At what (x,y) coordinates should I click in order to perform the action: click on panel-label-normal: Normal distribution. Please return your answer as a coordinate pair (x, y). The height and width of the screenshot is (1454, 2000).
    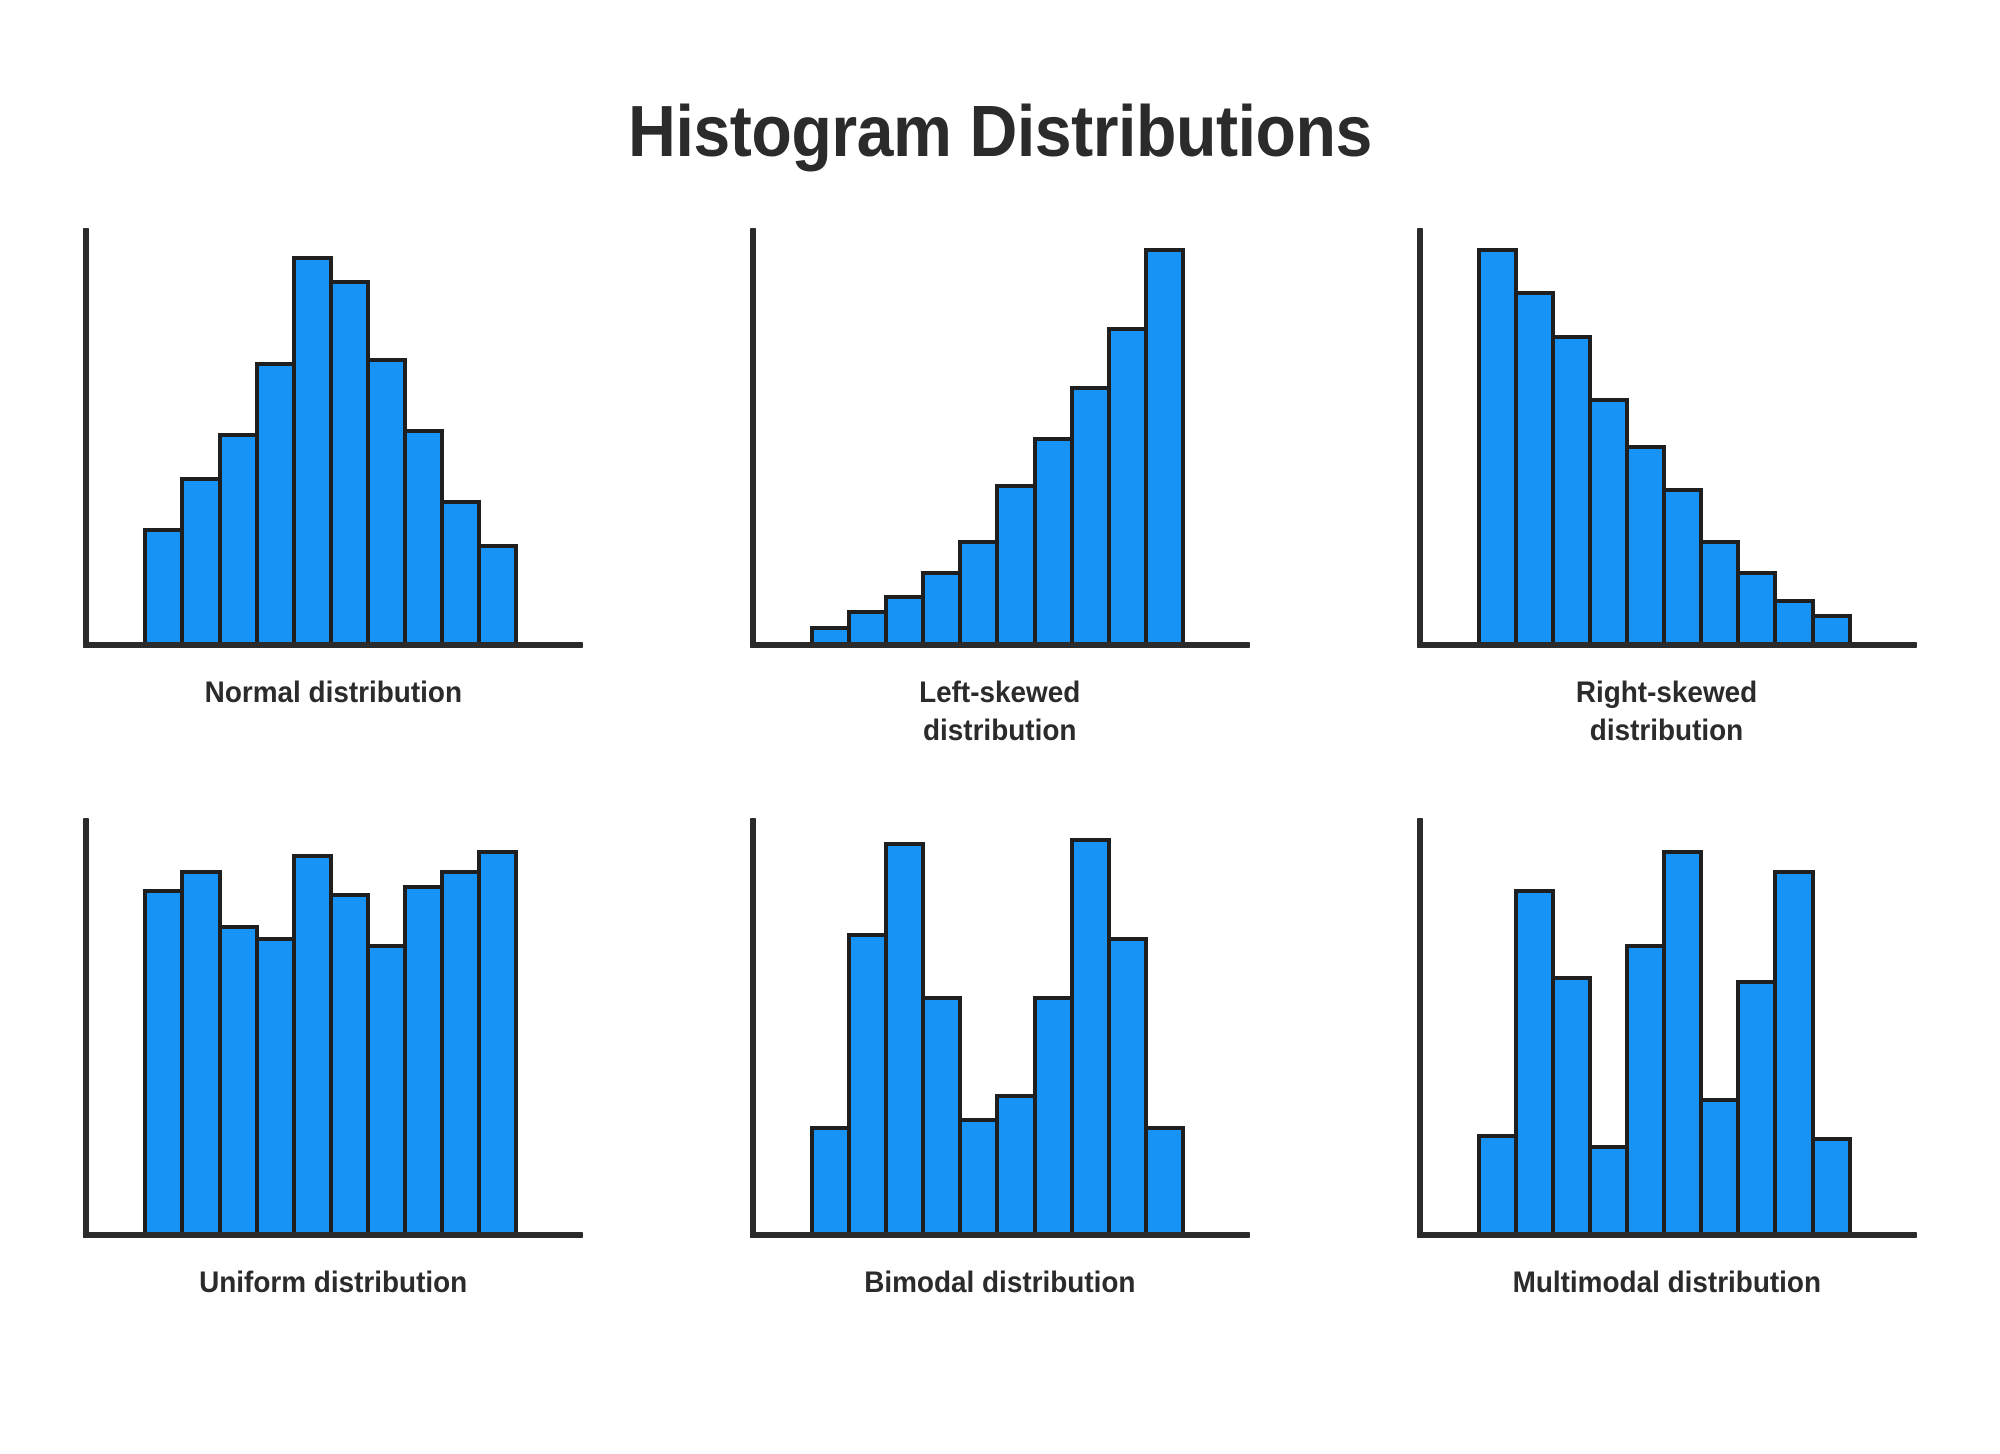
    Looking at the image, I should click on (333, 692).